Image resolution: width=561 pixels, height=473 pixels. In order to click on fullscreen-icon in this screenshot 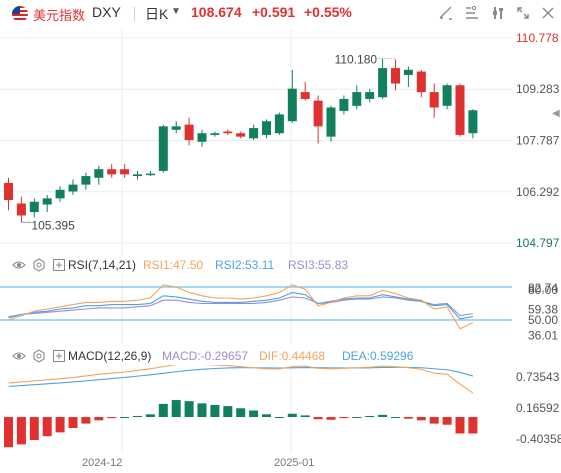, I will do `click(523, 14)`.